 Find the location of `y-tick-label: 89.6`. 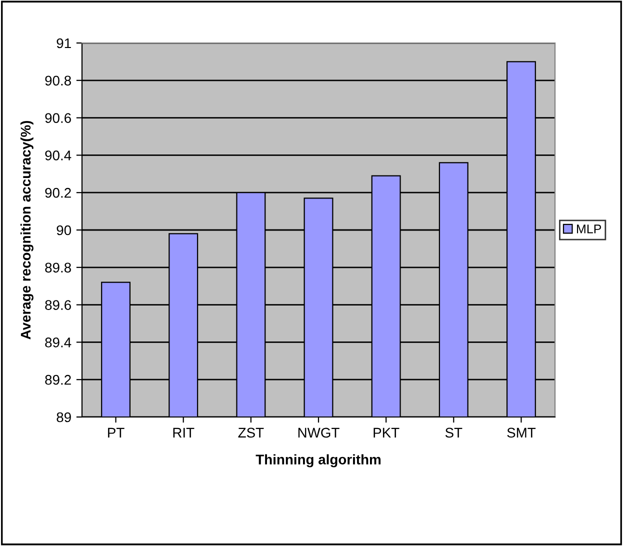

y-tick-label: 89.6 is located at coordinates (58, 305).